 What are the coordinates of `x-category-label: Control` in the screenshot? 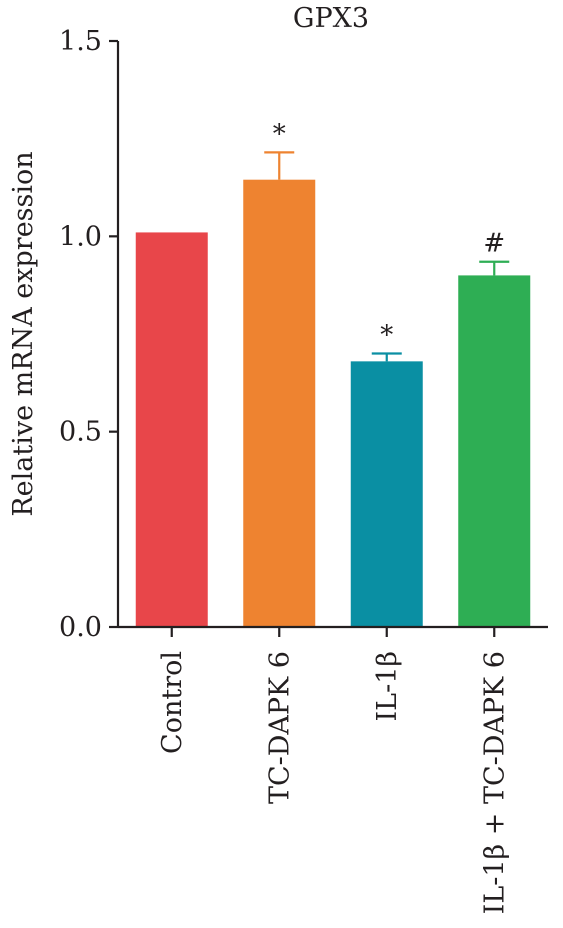 It's located at (172, 702).